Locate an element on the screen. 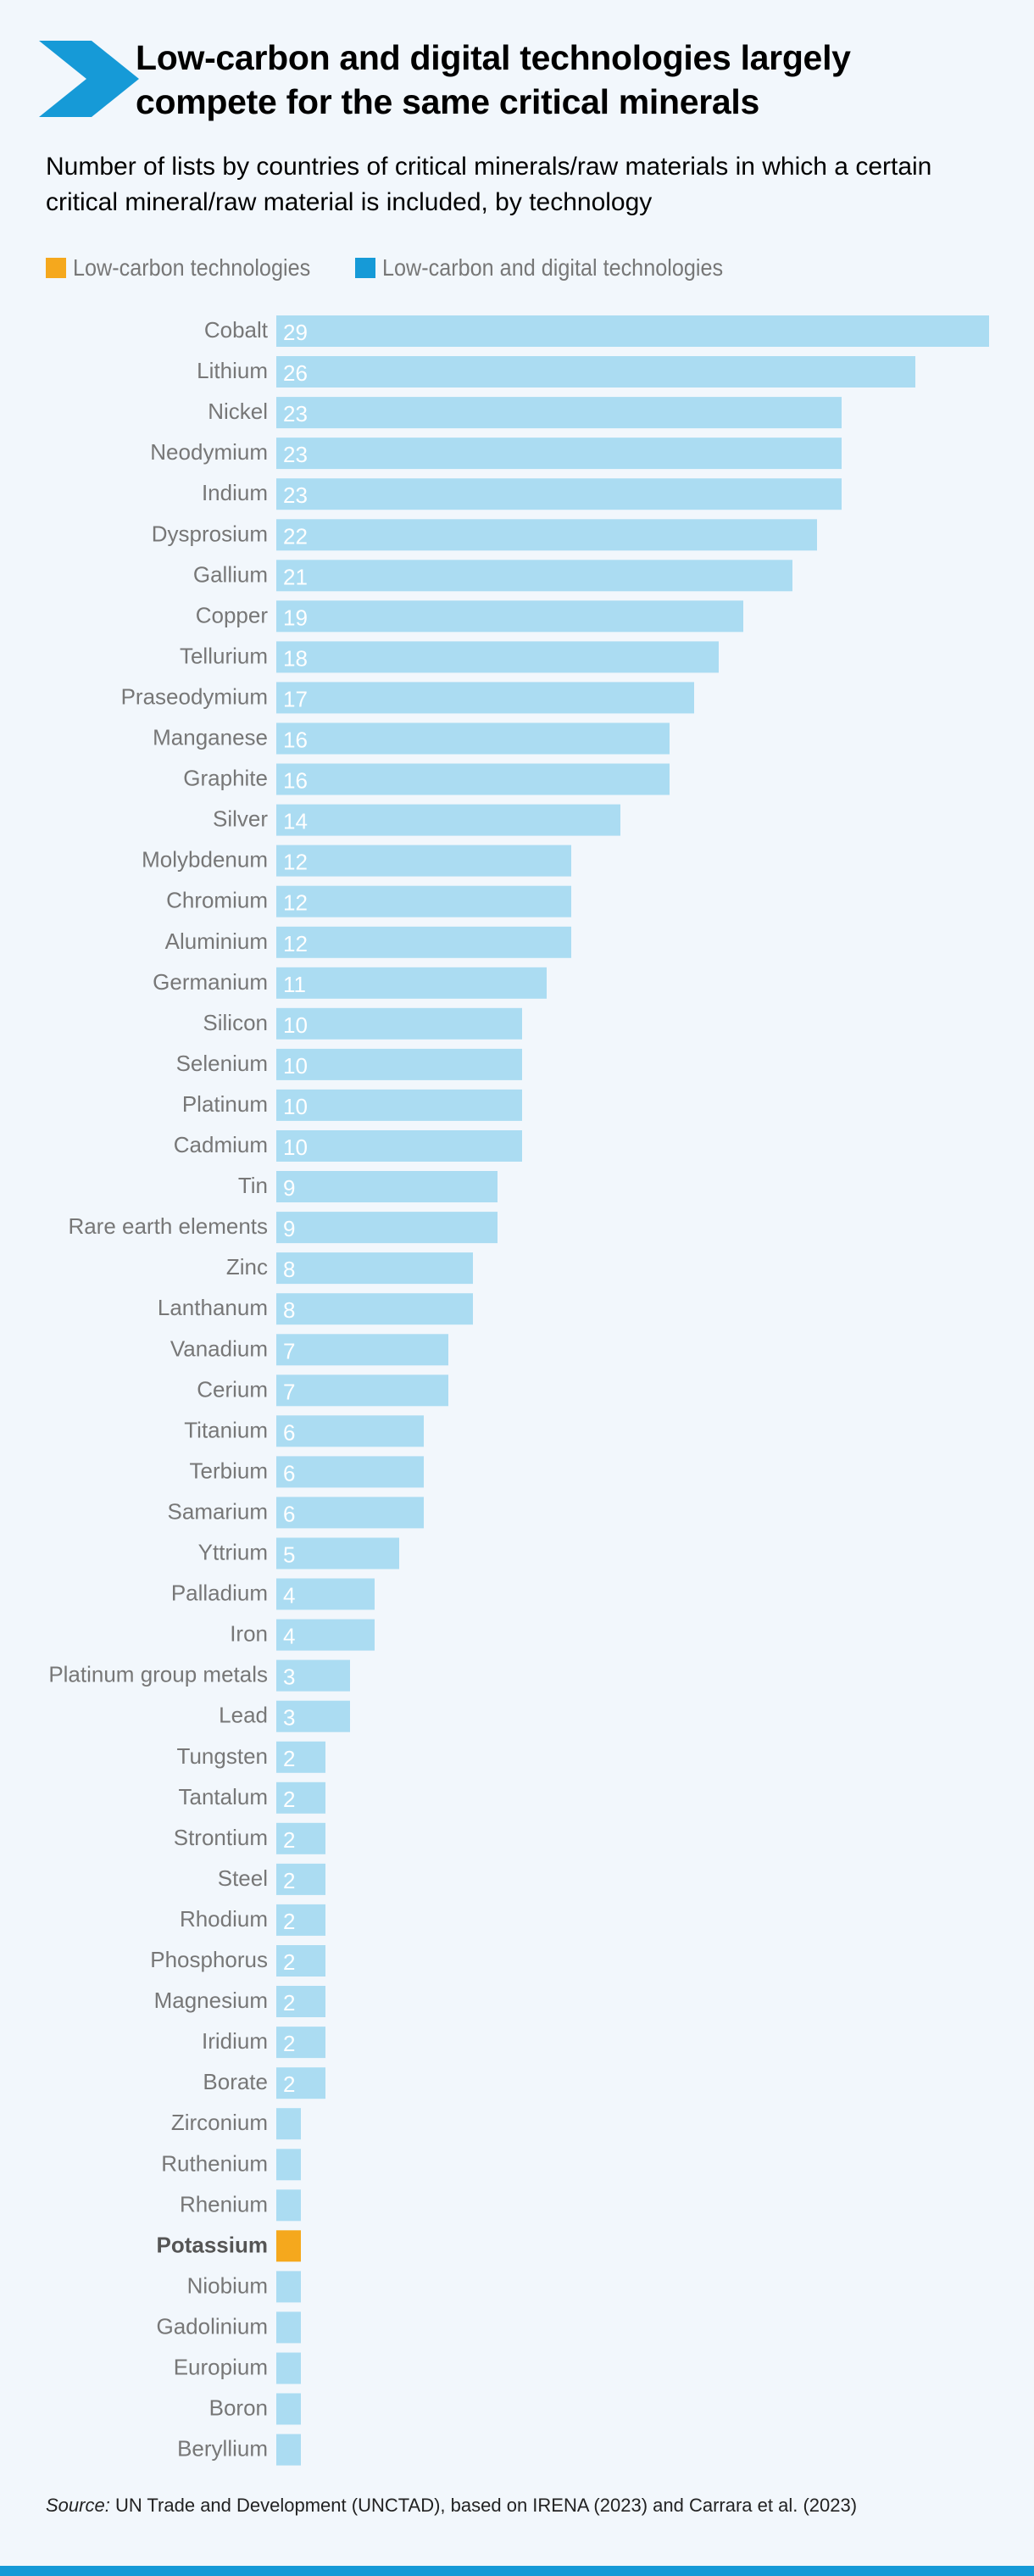 Image resolution: width=1034 pixels, height=2576 pixels. bar-dysprosium is located at coordinates (546, 535).